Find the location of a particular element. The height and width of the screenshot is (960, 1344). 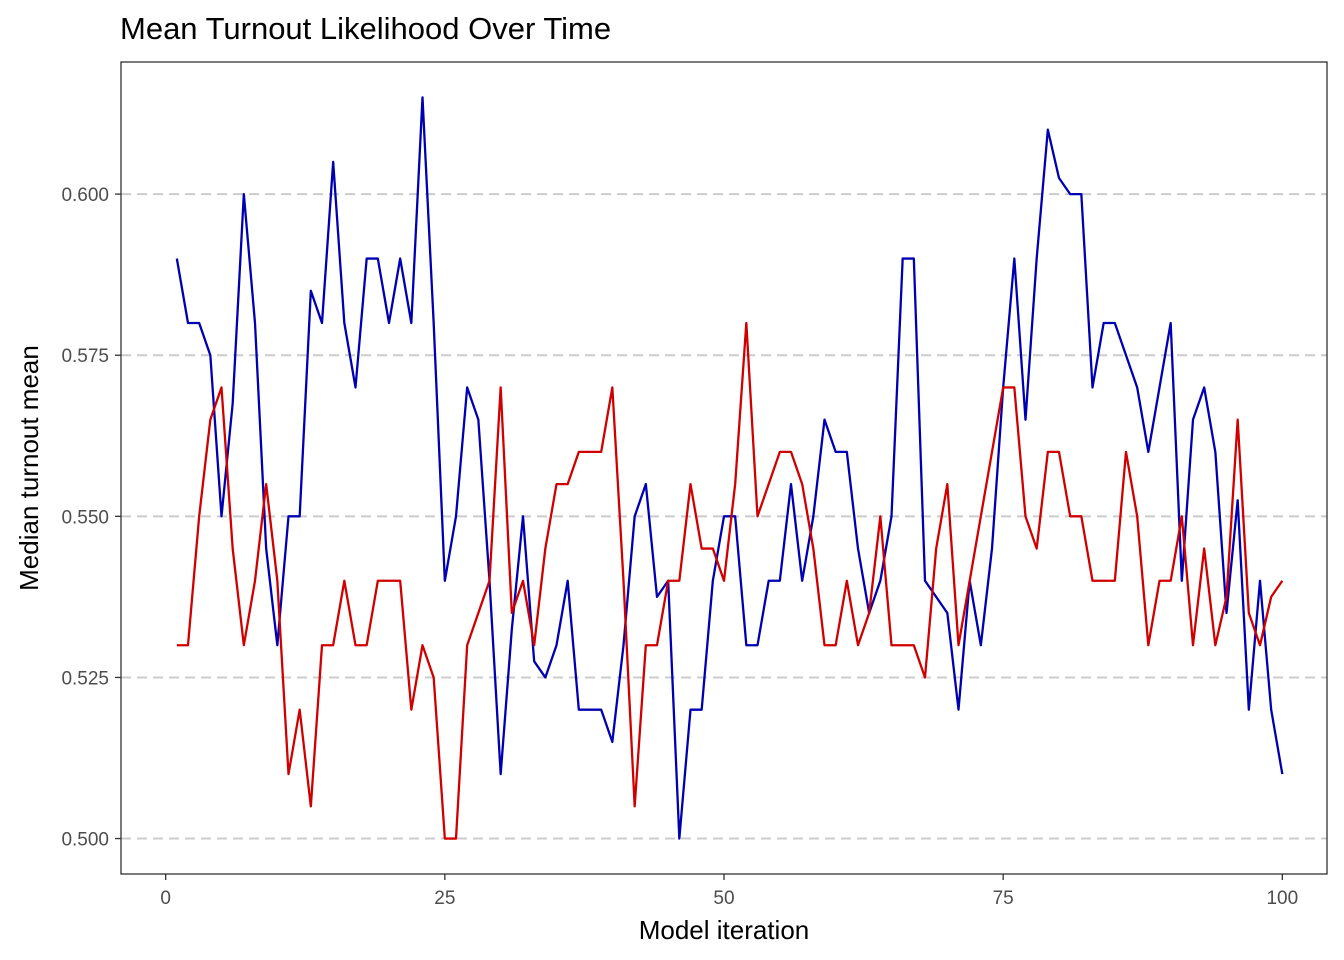

y-axis-title: Median turnout mean is located at coordinates (29, 468).